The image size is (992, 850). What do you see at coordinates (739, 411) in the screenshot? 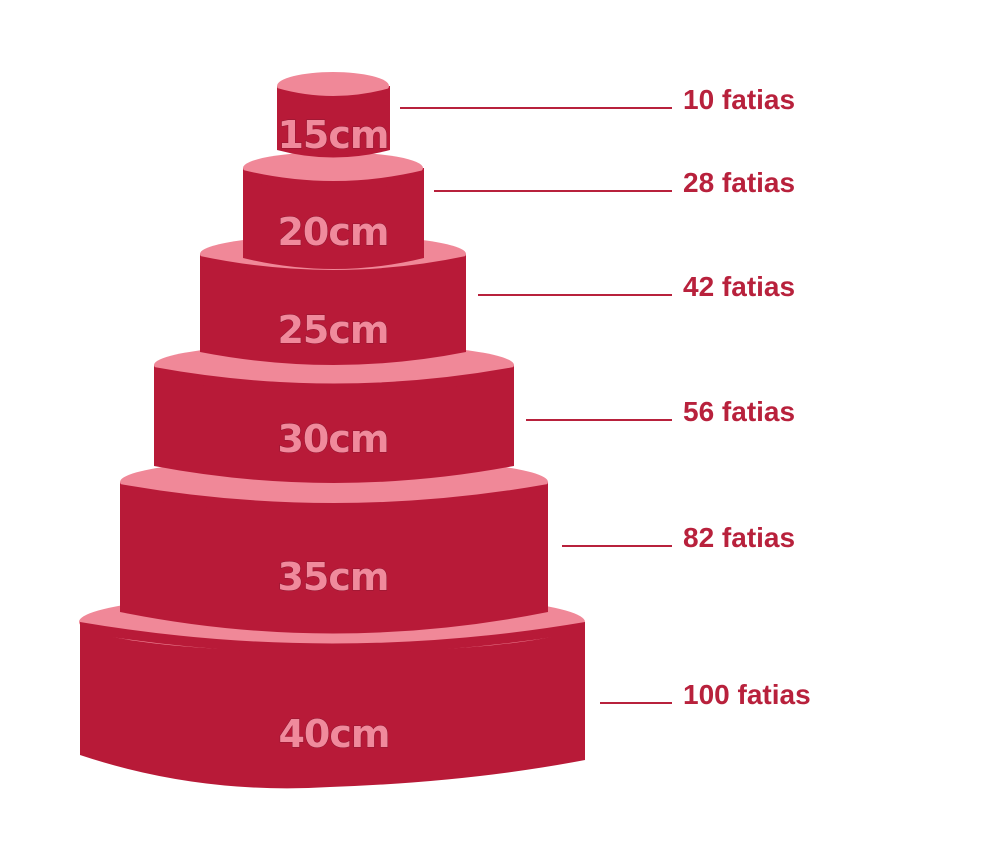
I see `slice-count-label: 56 fatias` at bounding box center [739, 411].